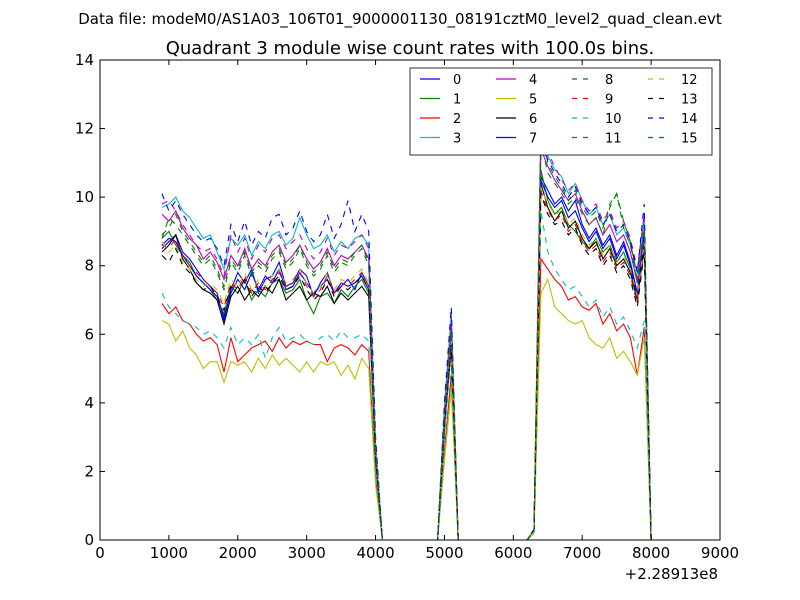 The width and height of the screenshot is (800, 600). I want to click on x-tick-label: 4000, so click(375, 553).